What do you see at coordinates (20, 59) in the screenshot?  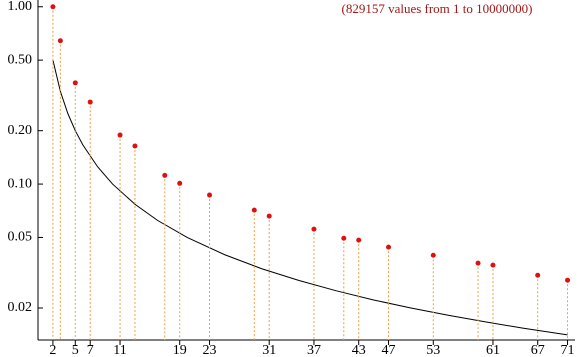 I see `y-tick-label: 0.50` at bounding box center [20, 59].